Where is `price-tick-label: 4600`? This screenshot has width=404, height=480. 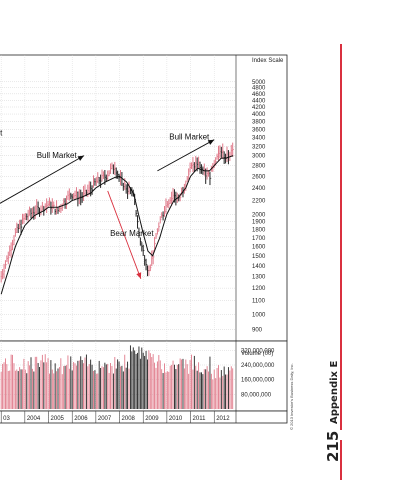 price-tick-label: 4600 is located at coordinates (259, 95).